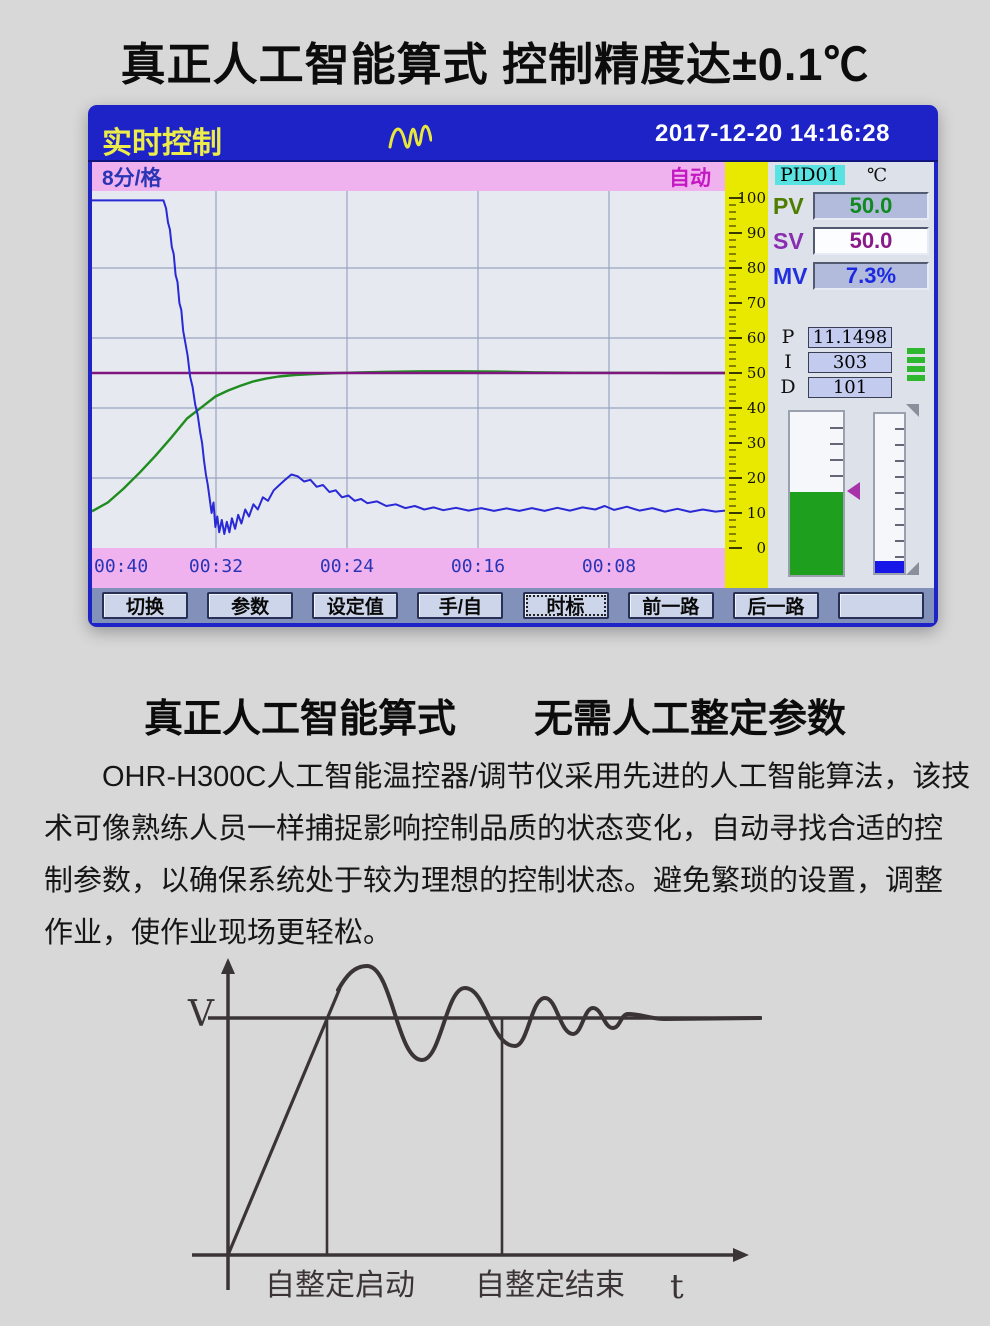 The width and height of the screenshot is (990, 1326). I want to click on d-param-row: D 101, so click(830, 387).